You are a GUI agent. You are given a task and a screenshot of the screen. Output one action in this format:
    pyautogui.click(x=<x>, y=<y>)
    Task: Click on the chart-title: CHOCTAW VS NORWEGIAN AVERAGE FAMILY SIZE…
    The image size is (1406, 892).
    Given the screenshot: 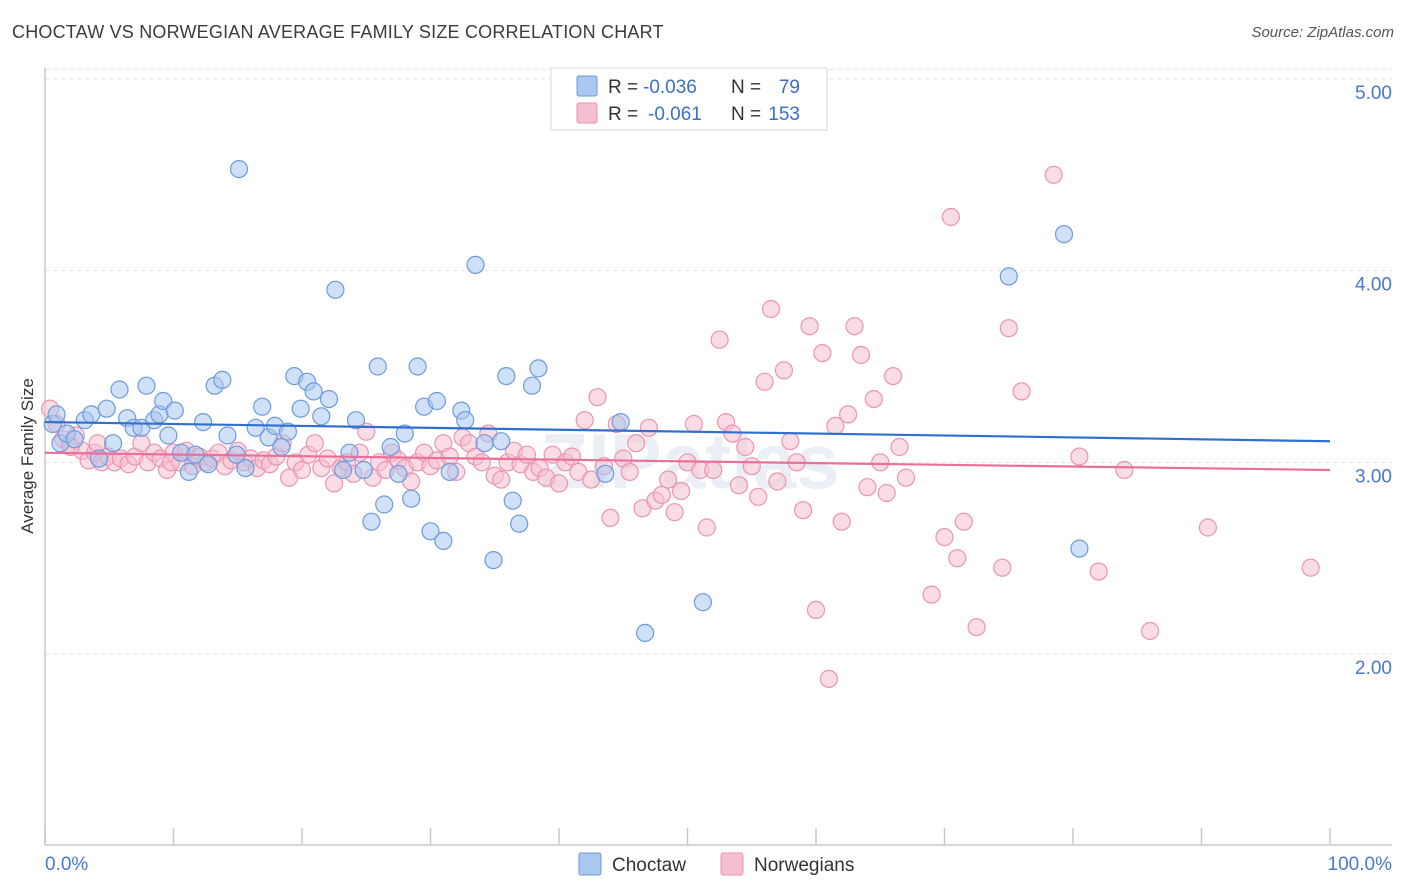 What is the action you would take?
    pyautogui.click(x=338, y=32)
    